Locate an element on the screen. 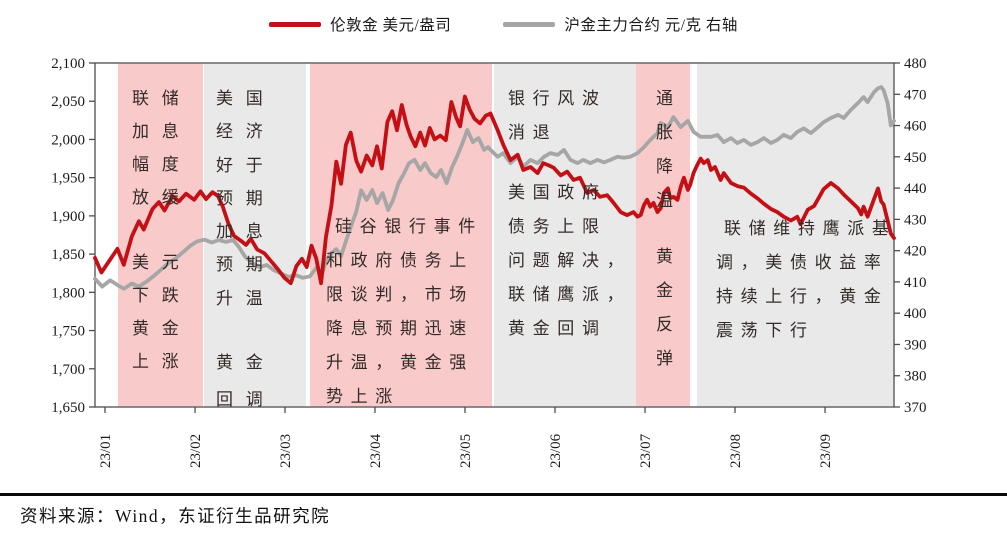  event-annotation: 美元 下跌 黄金 上涨 is located at coordinates (162, 312).